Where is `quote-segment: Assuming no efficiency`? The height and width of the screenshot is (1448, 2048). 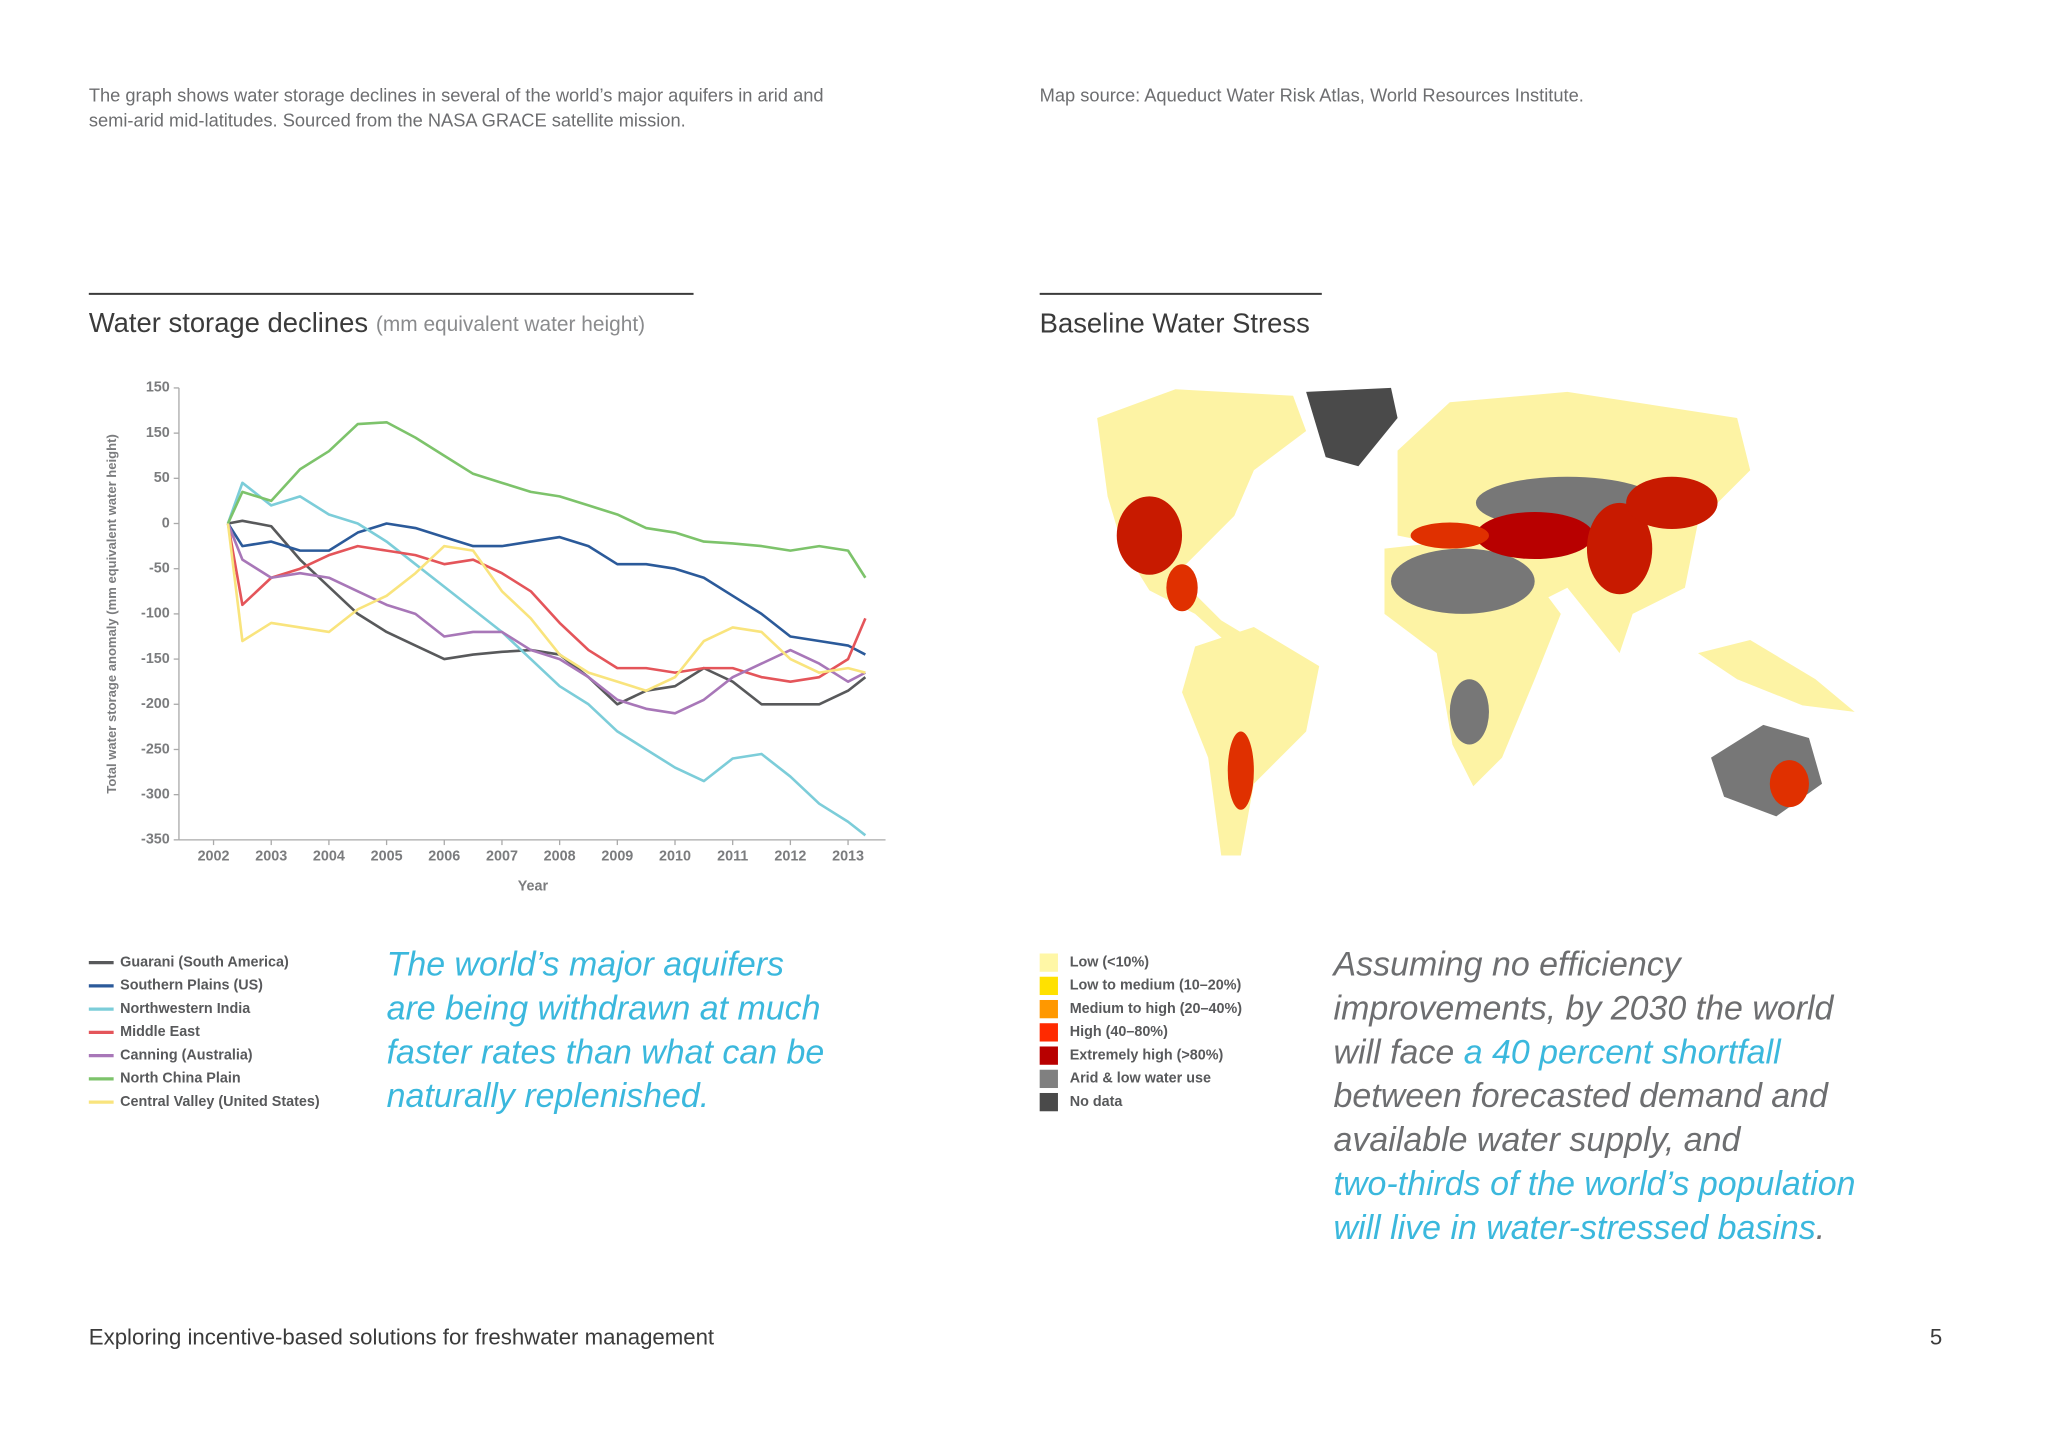 quote-segment: Assuming no efficiency is located at coordinates (1507, 965).